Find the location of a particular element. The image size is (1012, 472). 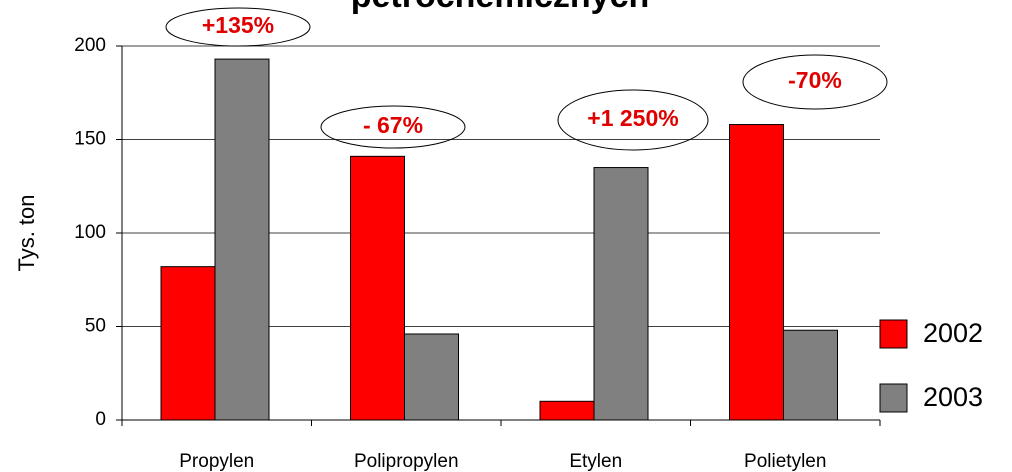

x-tick-label: Polietylen is located at coordinates (785, 461).